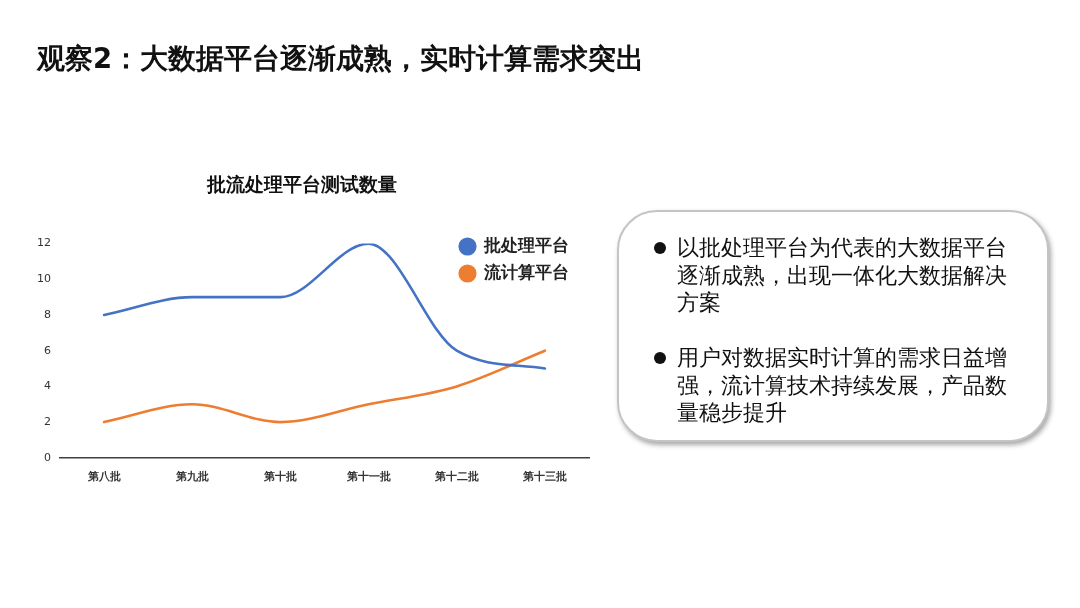 The image size is (1080, 608). Describe the element at coordinates (341, 58) in the screenshot. I see `chart-title: 观察2：大数据平台逐渐成熟，实时计算需求突出` at that location.